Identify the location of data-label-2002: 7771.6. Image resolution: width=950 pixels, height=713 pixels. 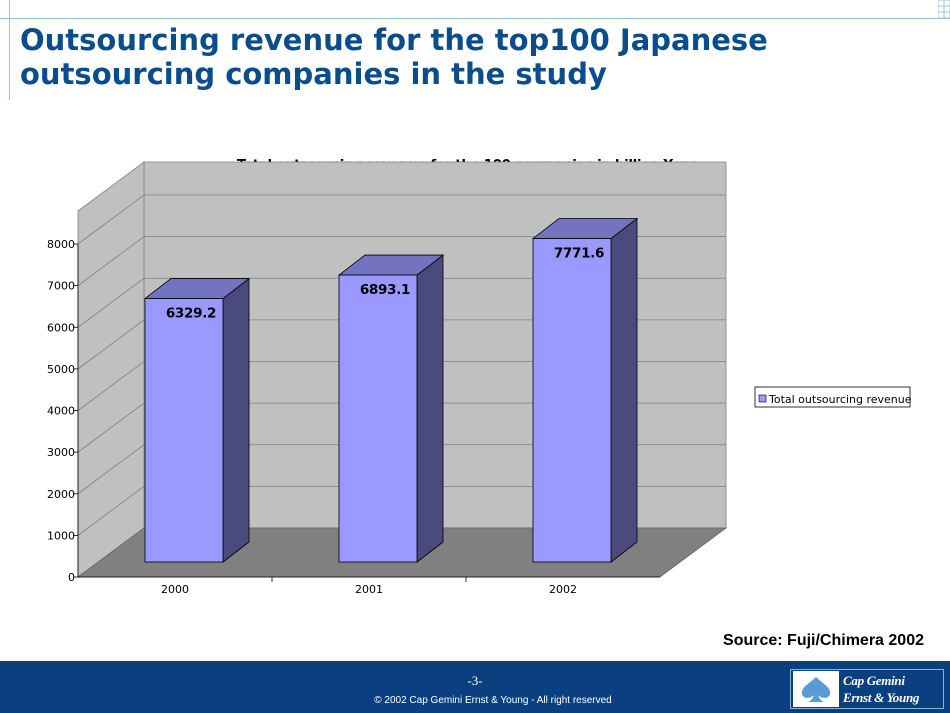
(579, 254).